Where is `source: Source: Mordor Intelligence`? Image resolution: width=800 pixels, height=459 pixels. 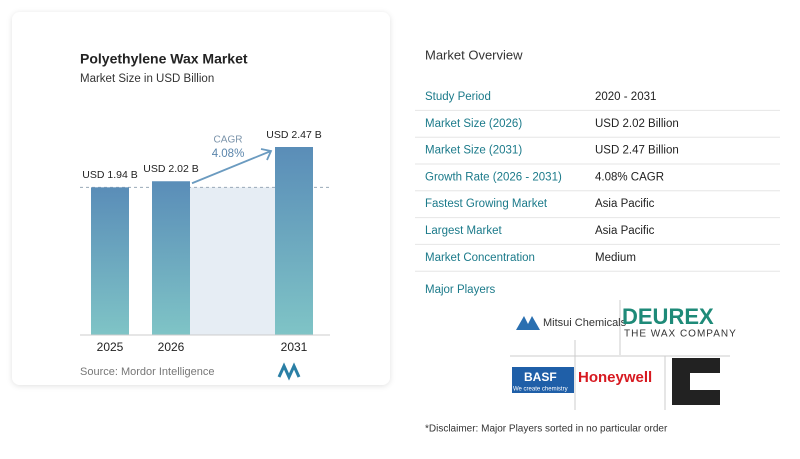 source: Source: Mordor Intelligence is located at coordinates (147, 372).